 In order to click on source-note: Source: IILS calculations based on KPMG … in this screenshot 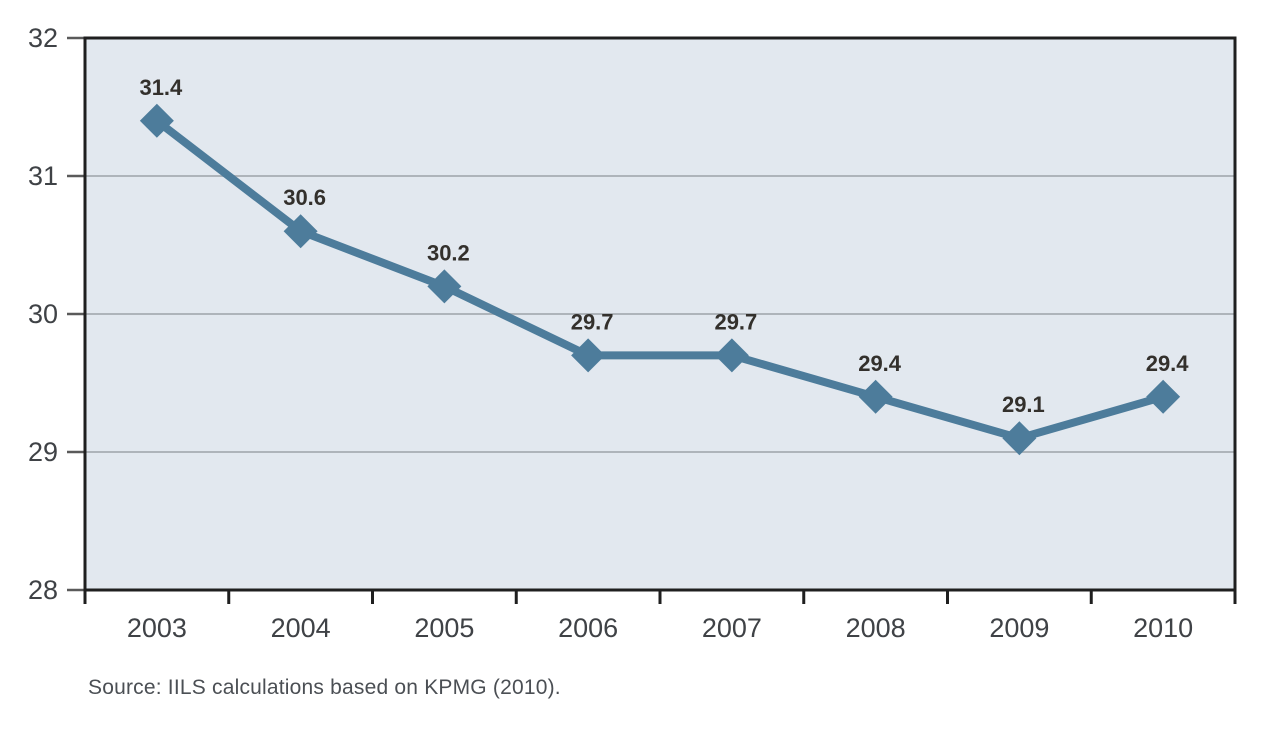, I will do `click(324, 687)`.